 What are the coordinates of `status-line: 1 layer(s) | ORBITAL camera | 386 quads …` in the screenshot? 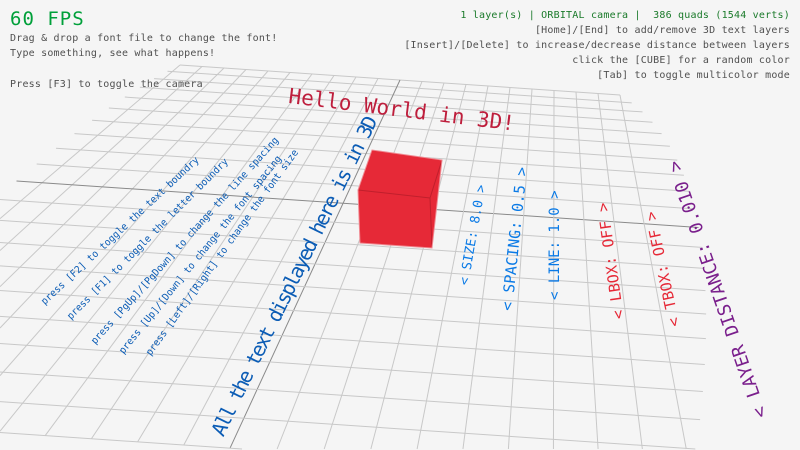 It's located at (625, 15).